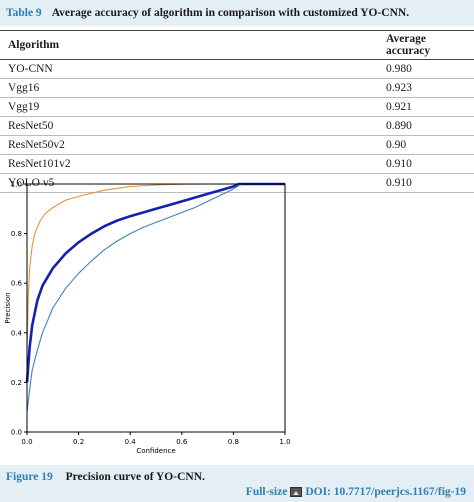  Describe the element at coordinates (182, 442) in the screenshot. I see `x-tick-label: 0.6` at that location.